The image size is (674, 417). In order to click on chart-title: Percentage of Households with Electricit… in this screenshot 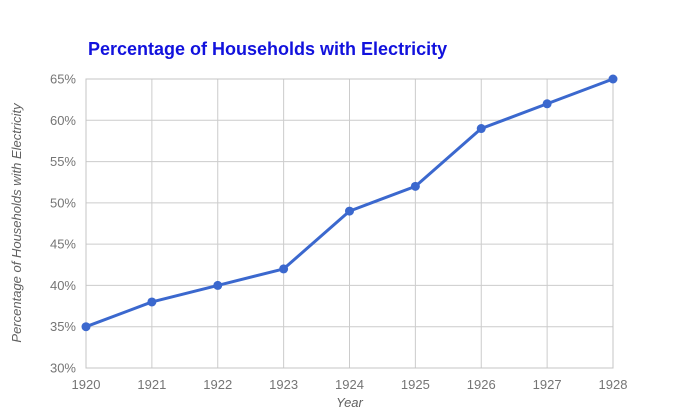, I will do `click(268, 49)`.